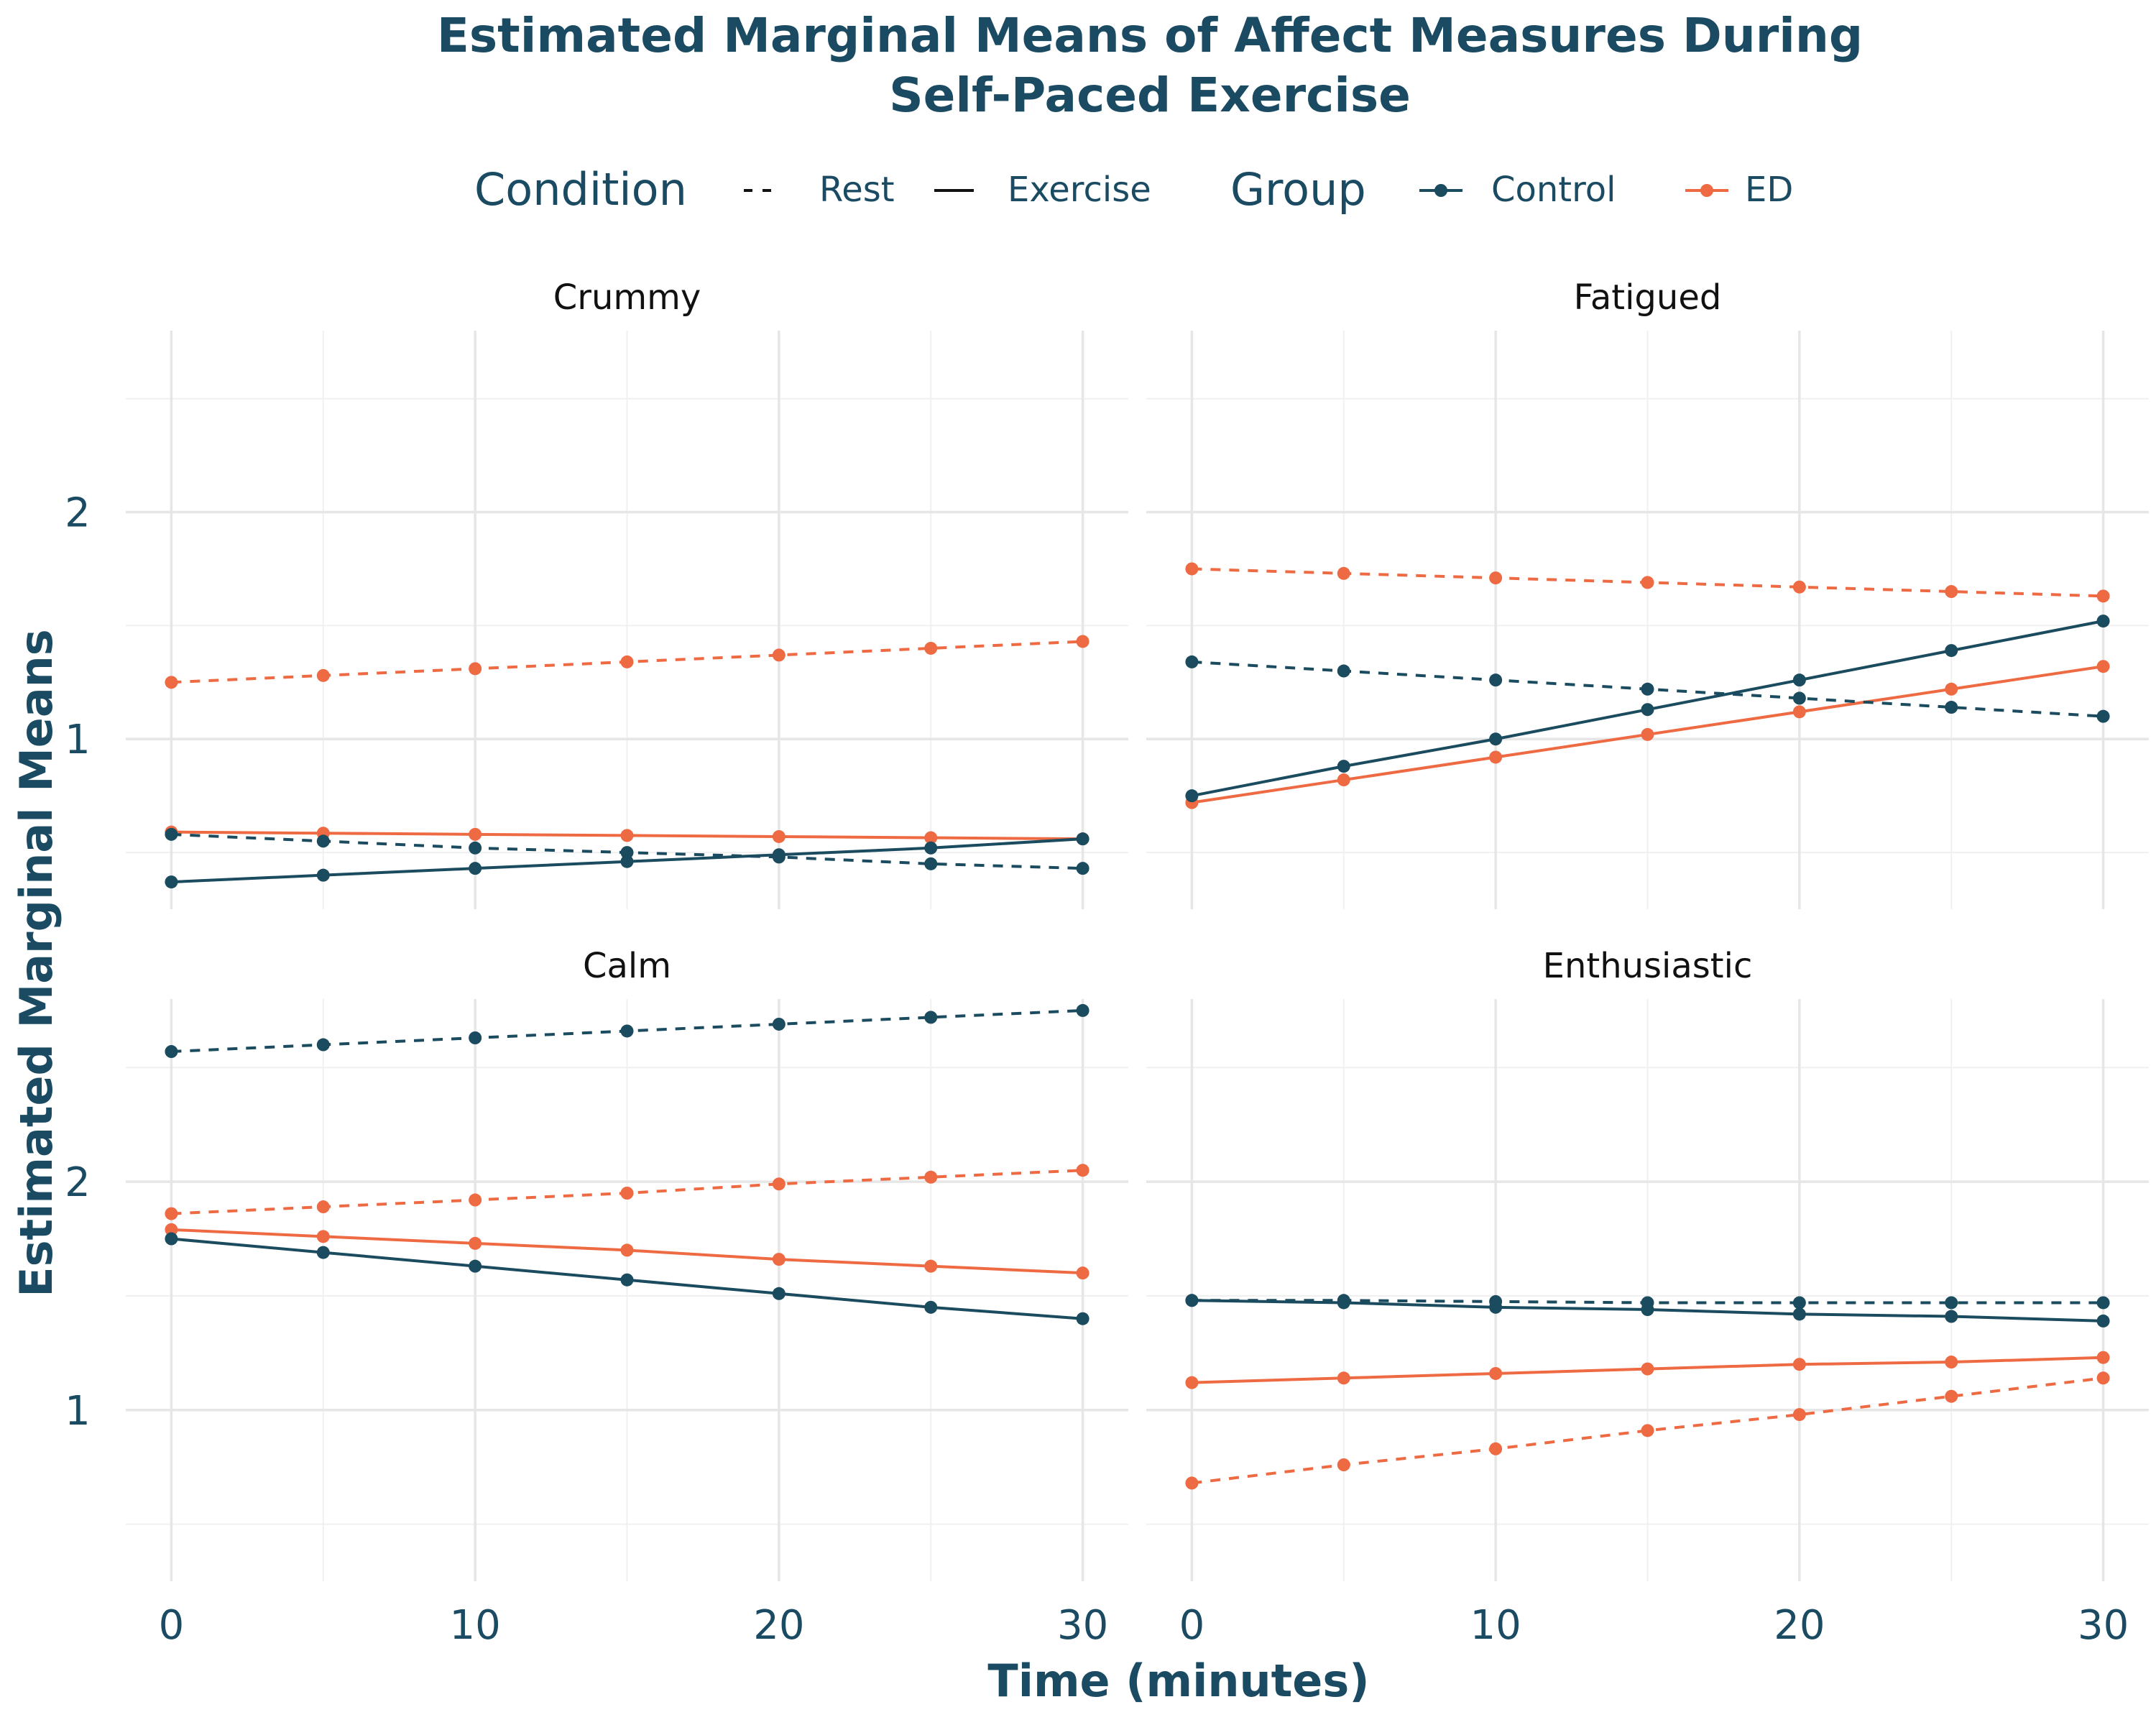 The height and width of the screenshot is (1725, 2156). I want to click on x-tick-label: 10, so click(475, 1625).